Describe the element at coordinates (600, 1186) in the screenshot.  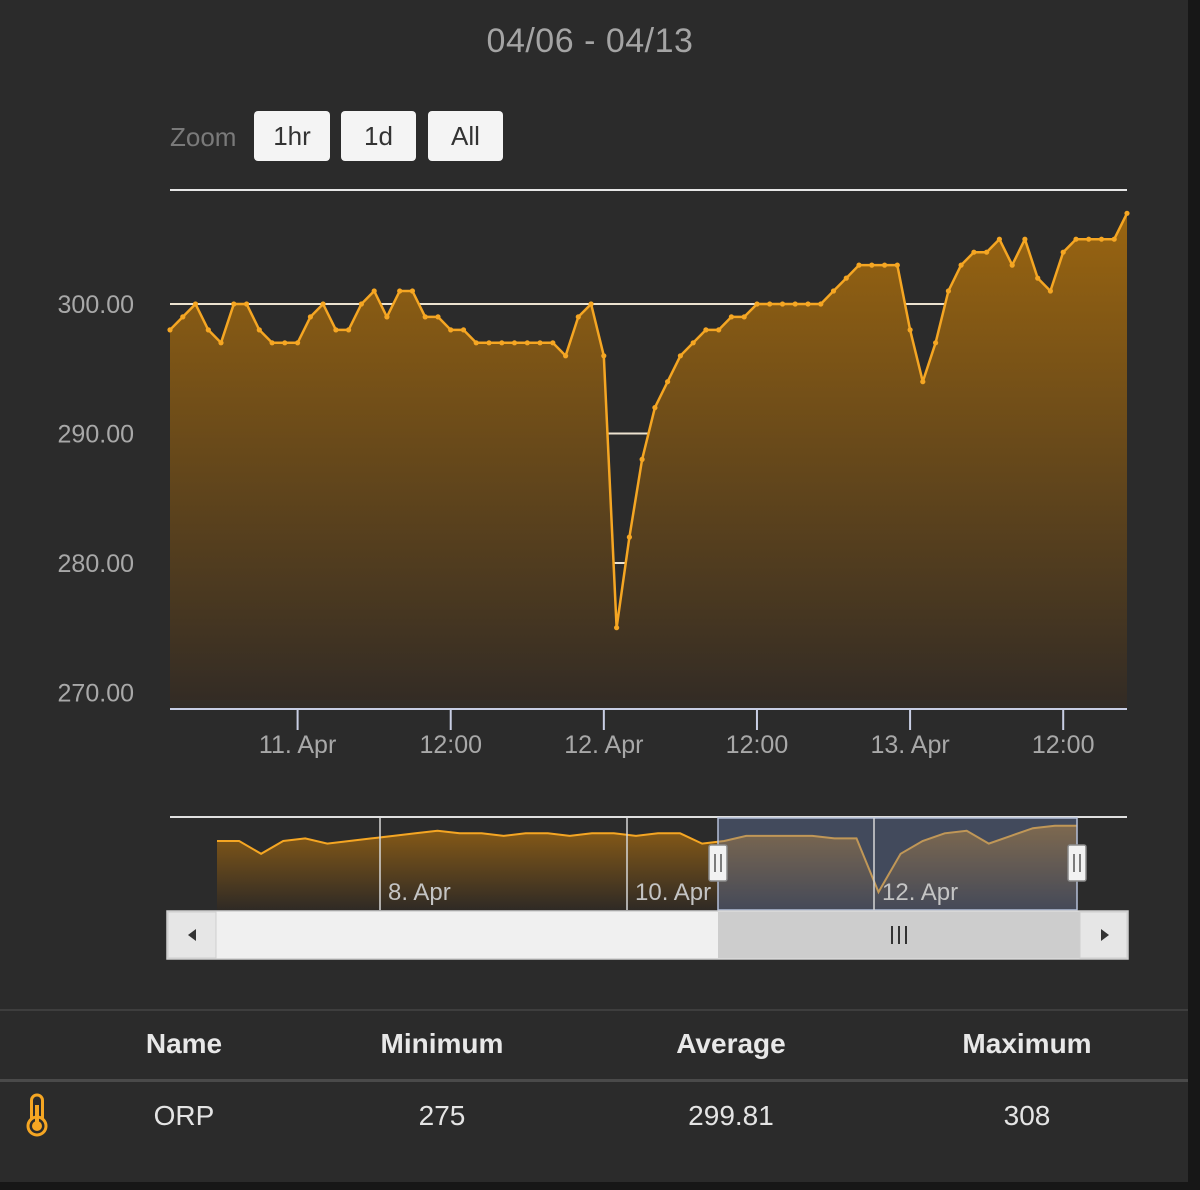
I see `window-edge-bottom` at that location.